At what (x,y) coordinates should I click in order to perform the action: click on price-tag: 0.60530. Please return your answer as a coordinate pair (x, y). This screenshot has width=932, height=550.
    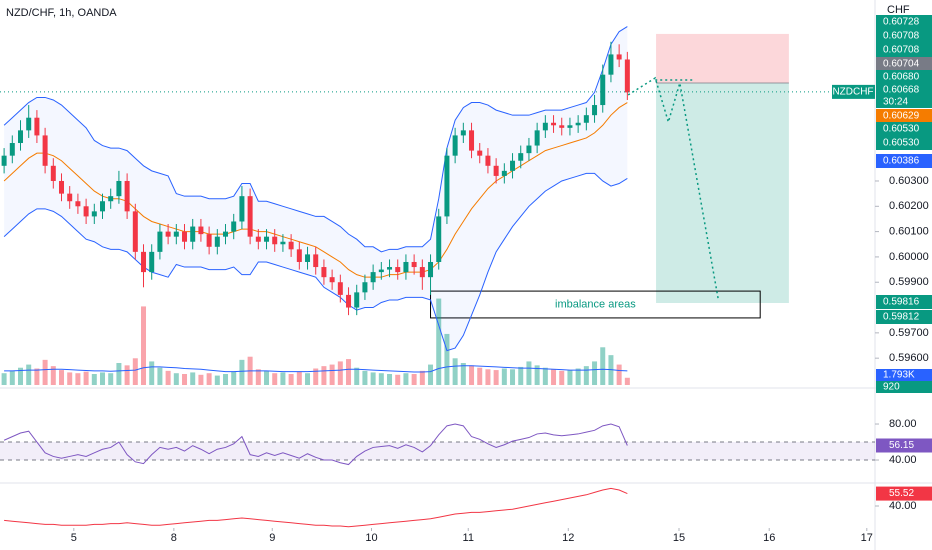
    Looking at the image, I should click on (901, 143).